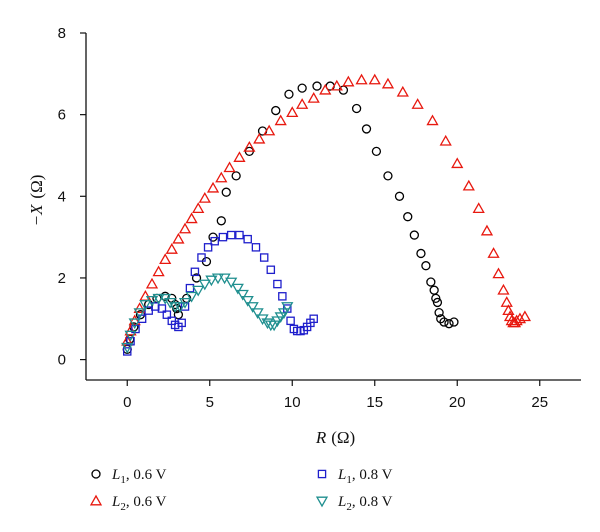 The height and width of the screenshot is (532, 600). Describe the element at coordinates (349, 480) in the screenshot. I see `legend-label-subscript: 1` at that location.